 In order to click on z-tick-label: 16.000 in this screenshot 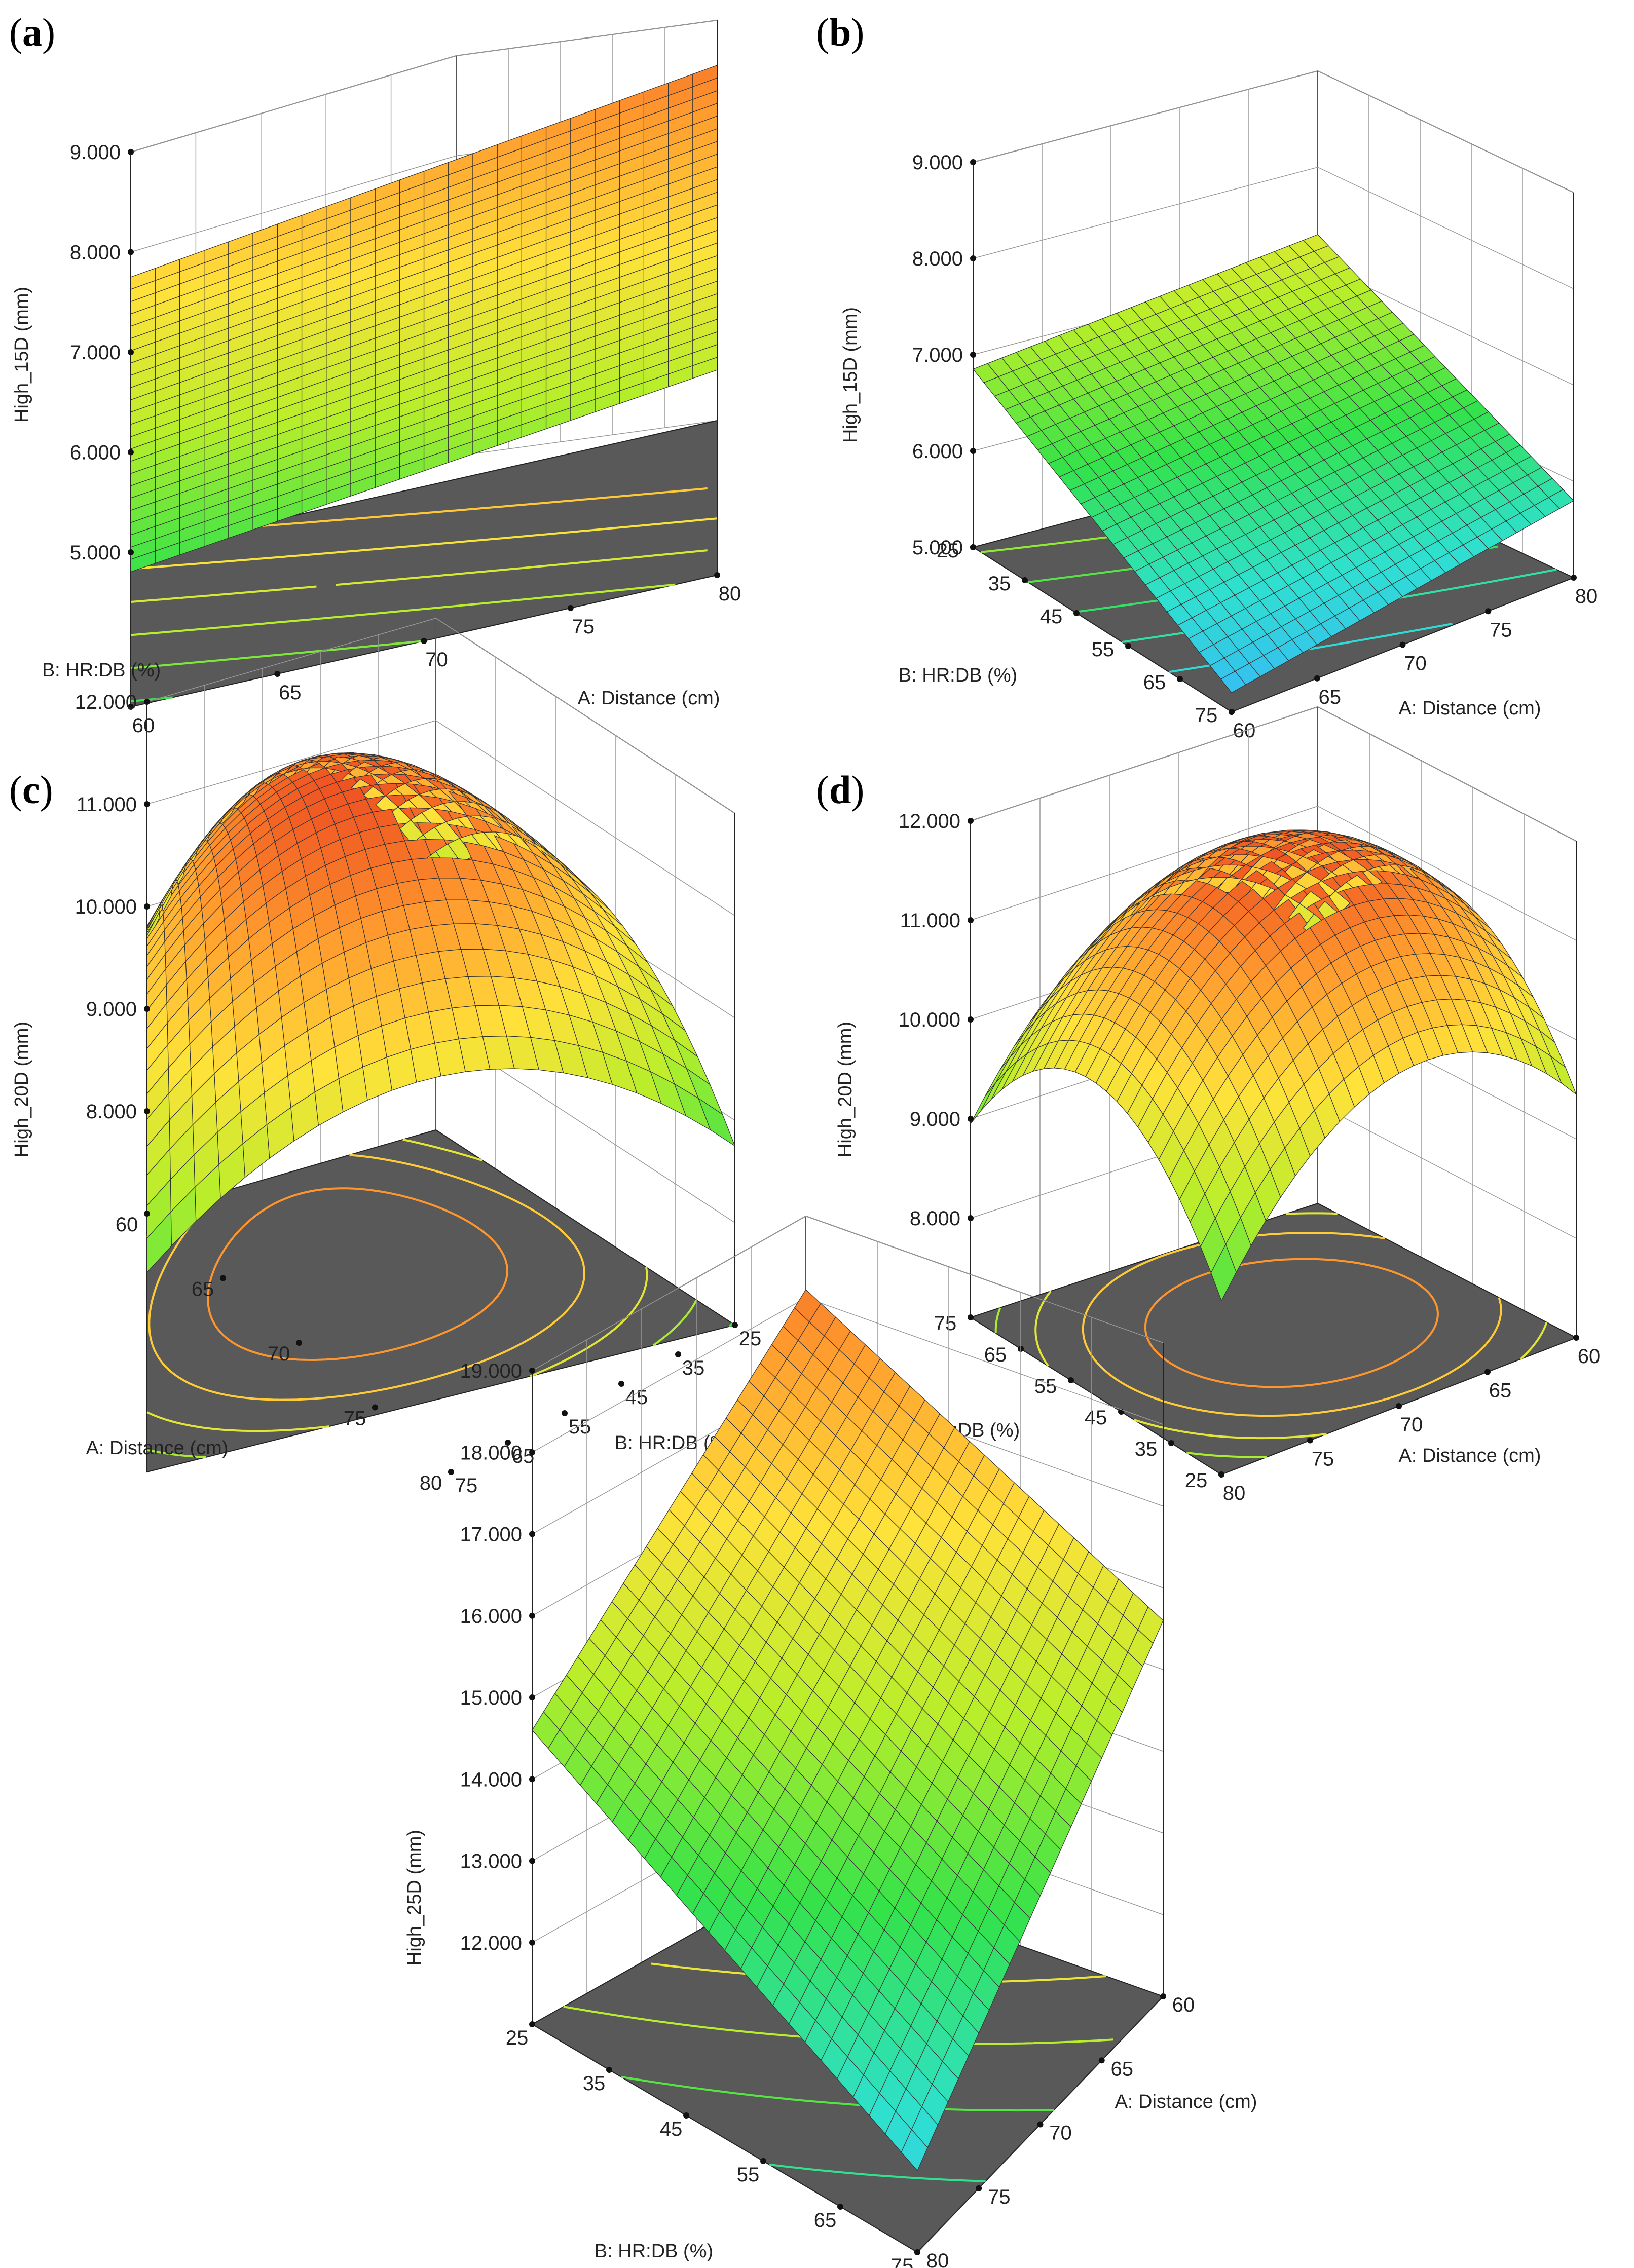, I will do `click(491, 1616)`.